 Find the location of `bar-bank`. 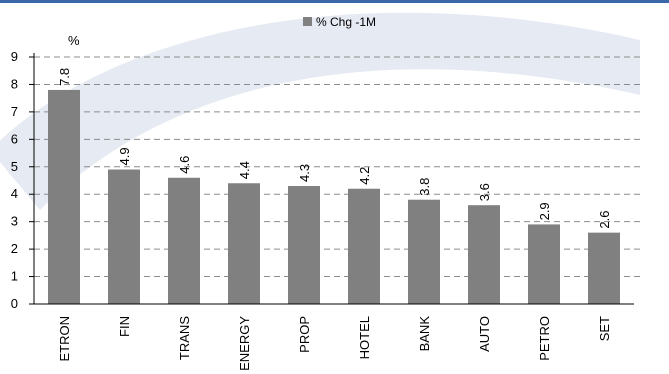

bar-bank is located at coordinates (424, 251).